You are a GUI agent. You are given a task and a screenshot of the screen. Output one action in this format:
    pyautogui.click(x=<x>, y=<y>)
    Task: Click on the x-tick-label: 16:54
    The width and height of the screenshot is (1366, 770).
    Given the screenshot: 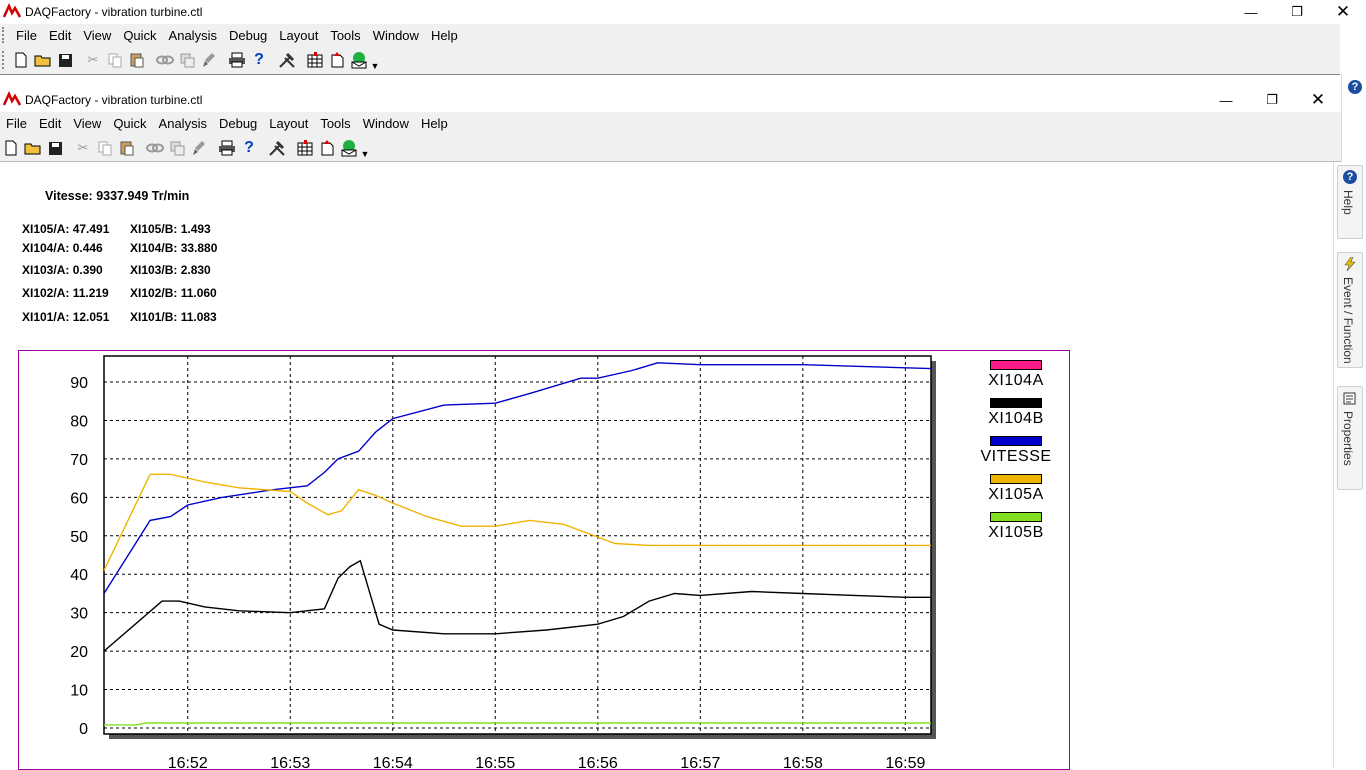 What is the action you would take?
    pyautogui.click(x=393, y=762)
    